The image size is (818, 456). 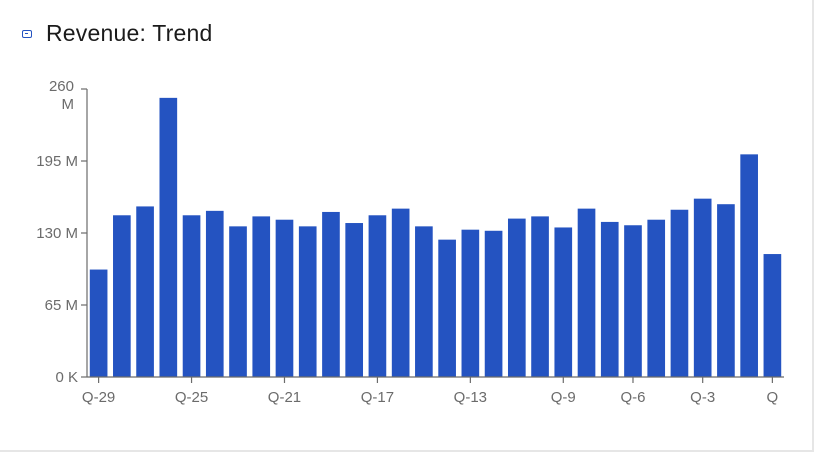 What do you see at coordinates (284, 397) in the screenshot?
I see `x-tick-label: Q-21` at bounding box center [284, 397].